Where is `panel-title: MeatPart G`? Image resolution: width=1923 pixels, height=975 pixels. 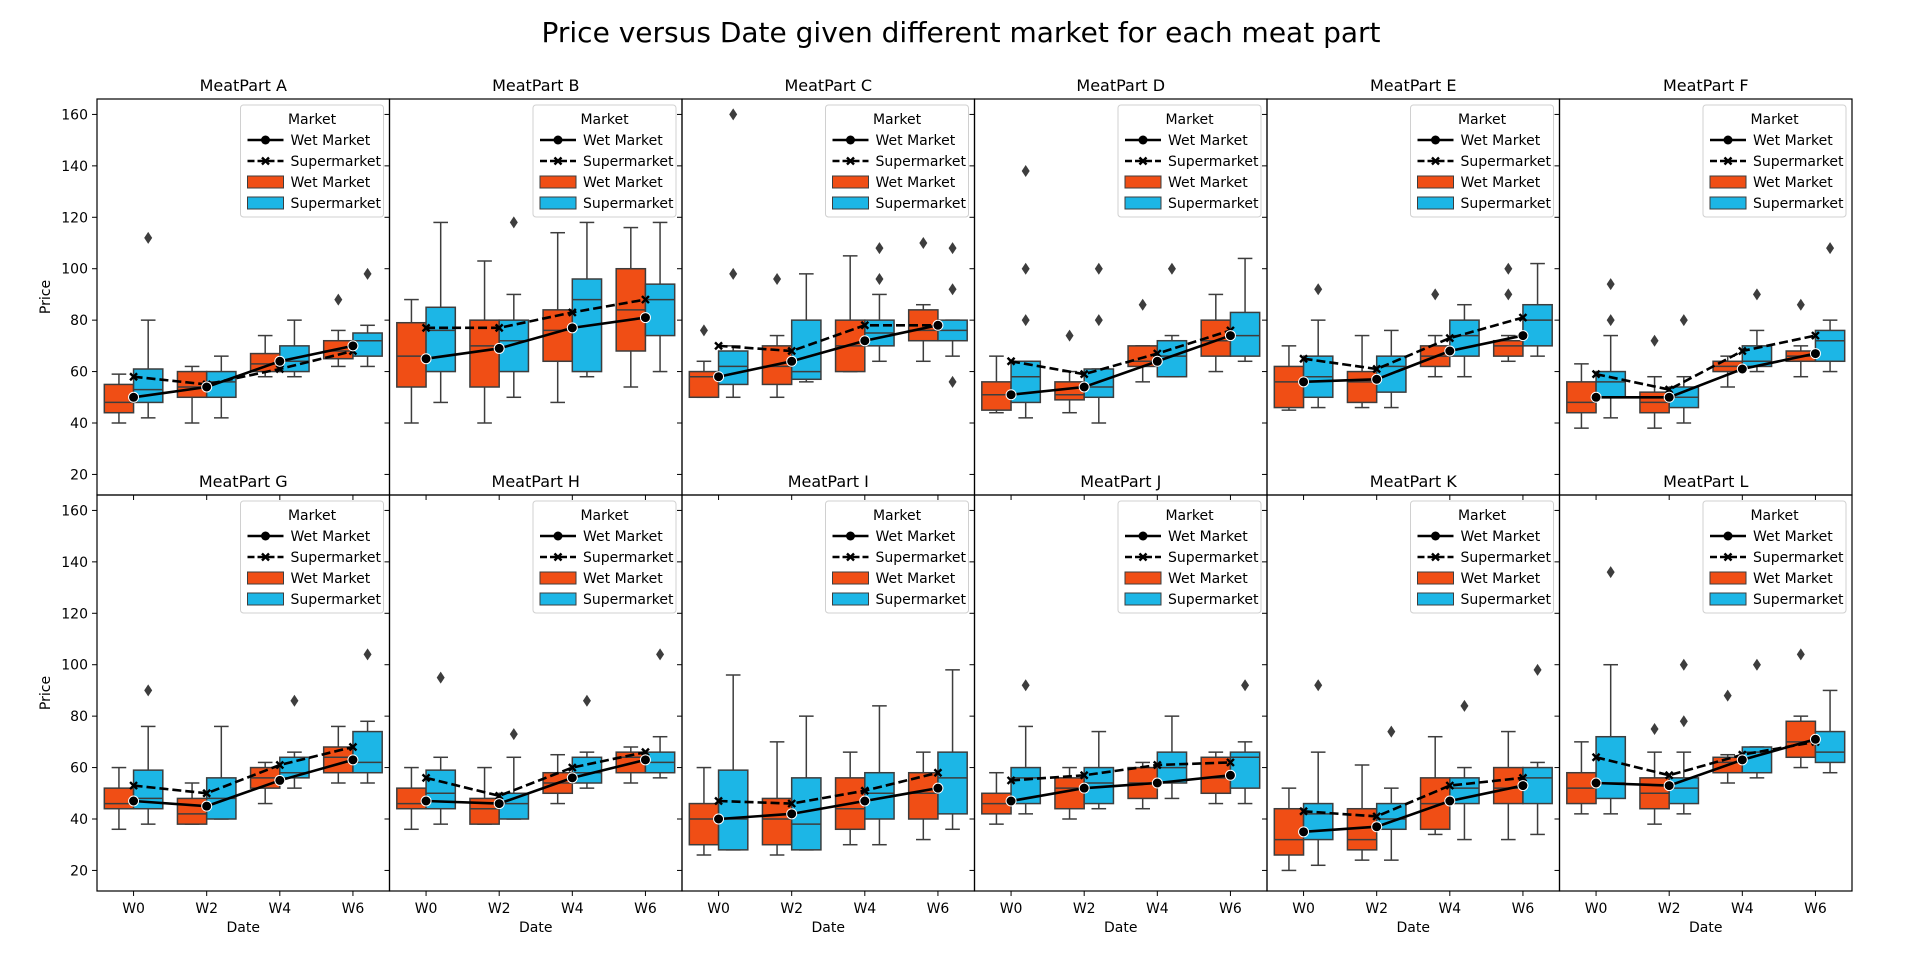
panel-title: MeatPart G is located at coordinates (243, 481).